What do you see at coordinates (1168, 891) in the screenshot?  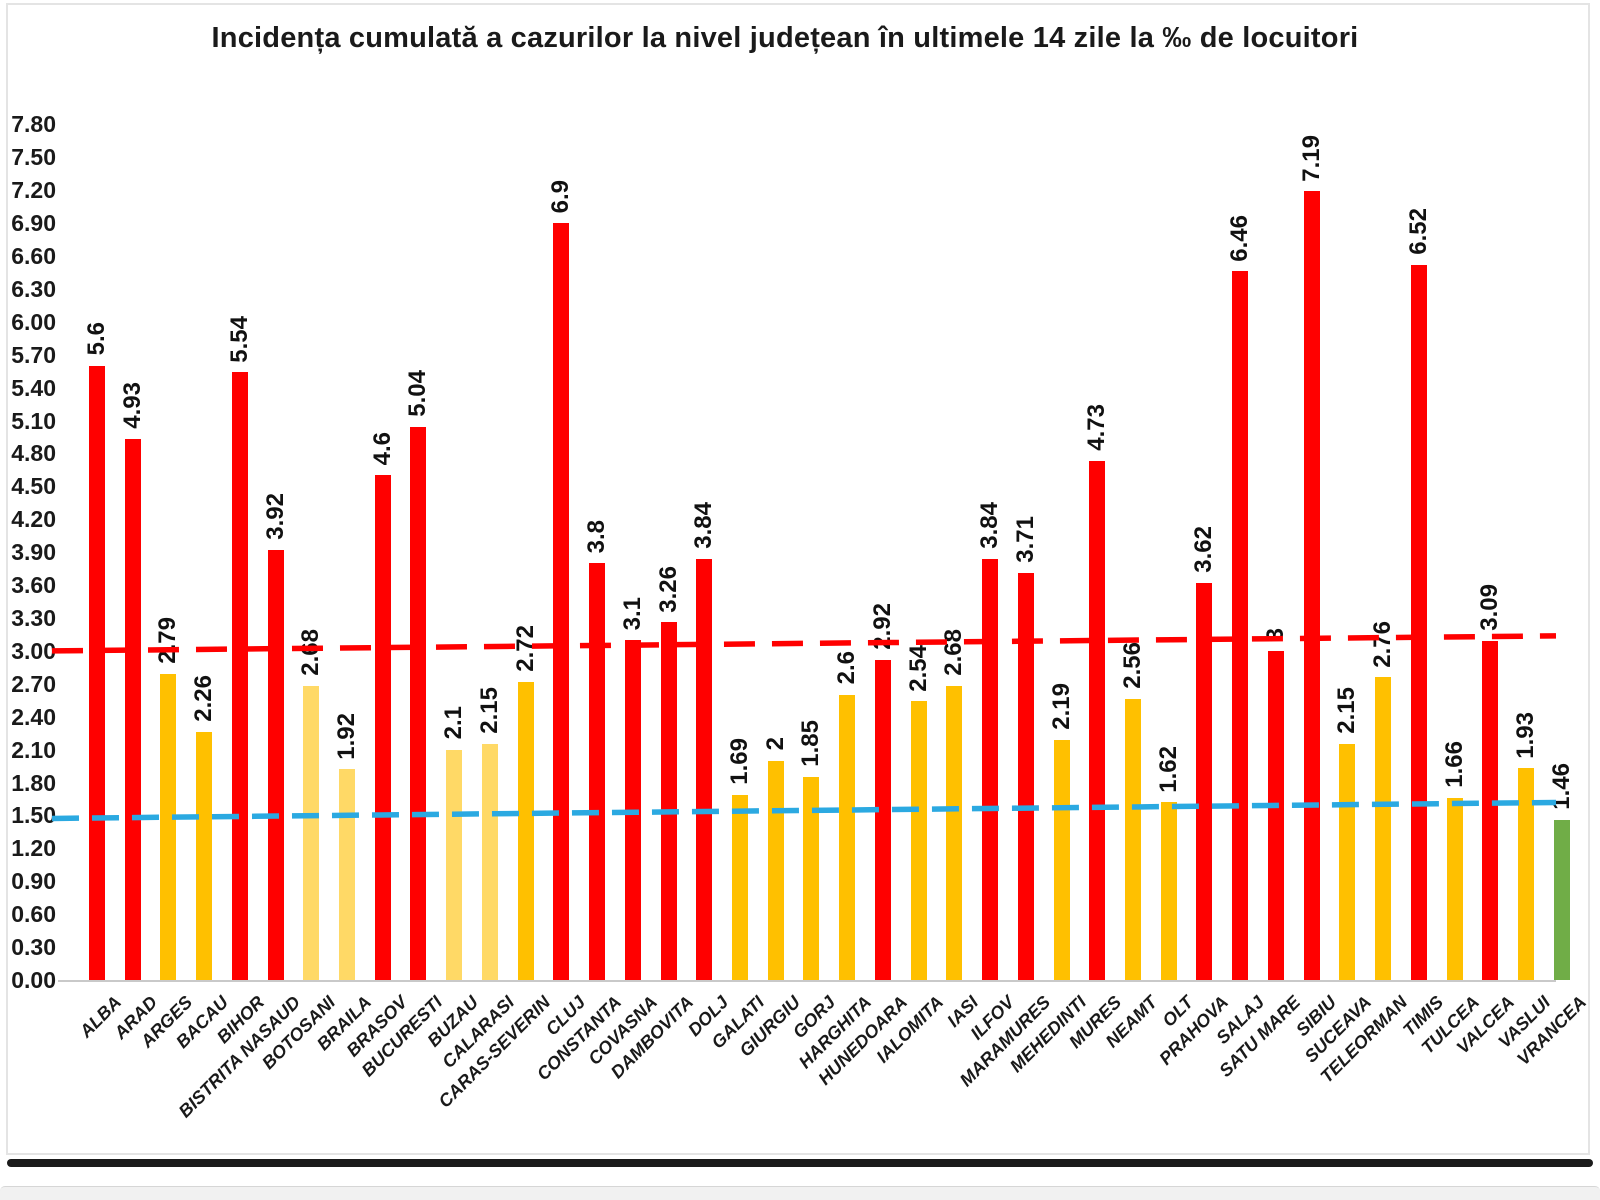 I see `bar-olt` at bounding box center [1168, 891].